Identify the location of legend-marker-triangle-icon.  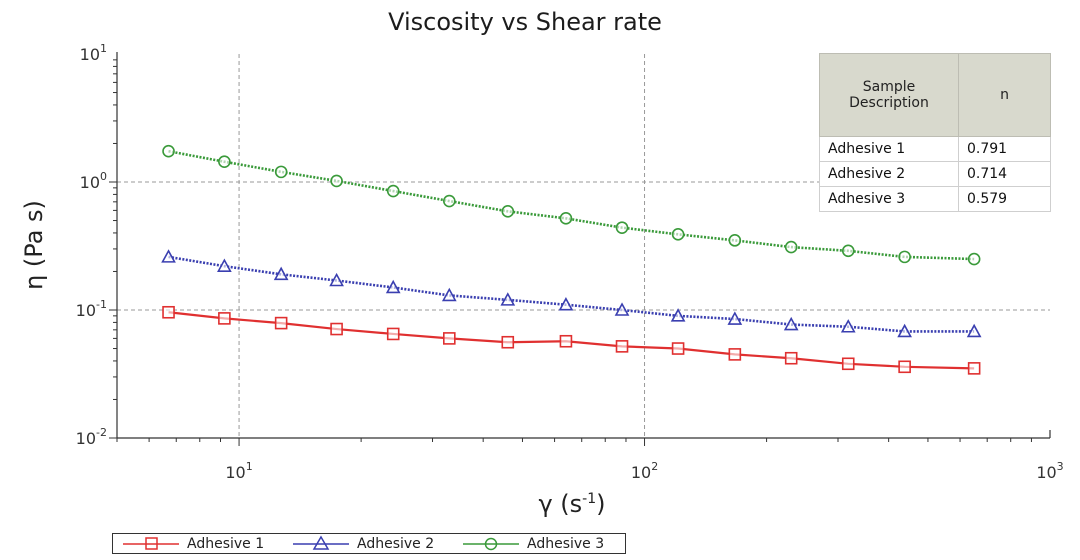
(321, 542).